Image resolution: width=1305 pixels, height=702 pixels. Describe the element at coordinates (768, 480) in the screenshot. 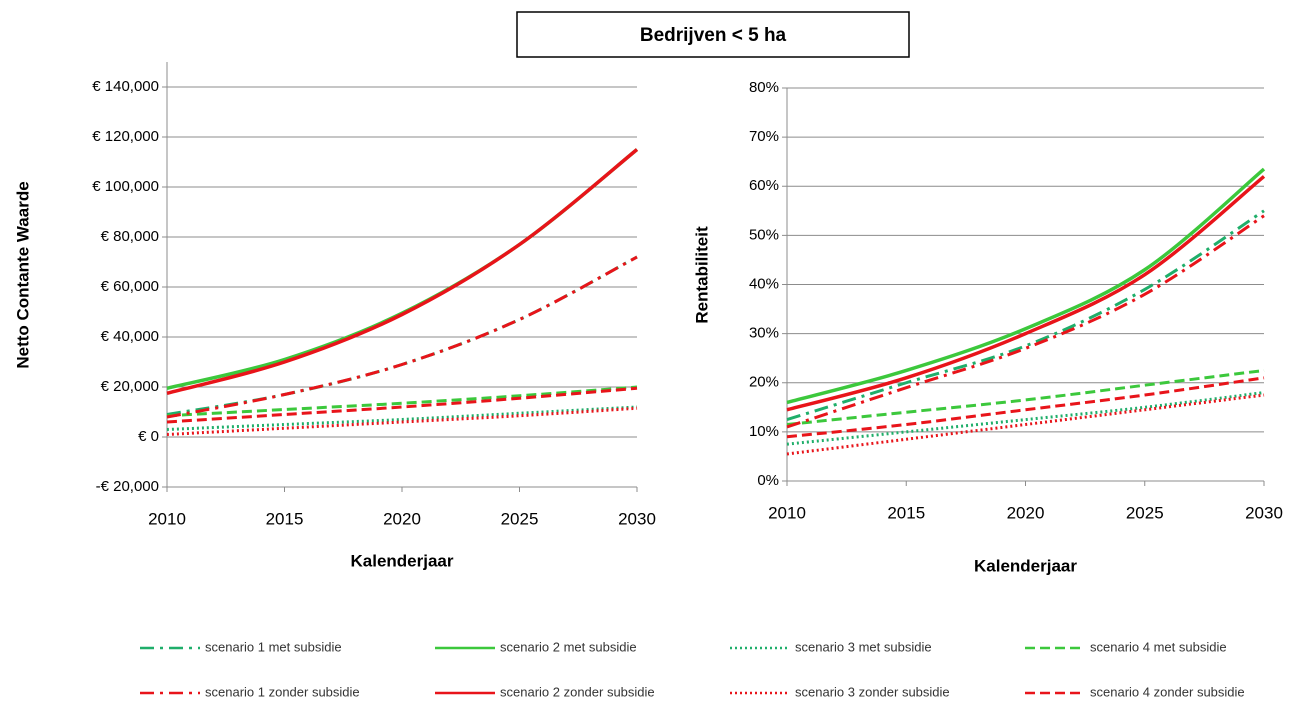

I see `y-tick-label: 0%` at that location.